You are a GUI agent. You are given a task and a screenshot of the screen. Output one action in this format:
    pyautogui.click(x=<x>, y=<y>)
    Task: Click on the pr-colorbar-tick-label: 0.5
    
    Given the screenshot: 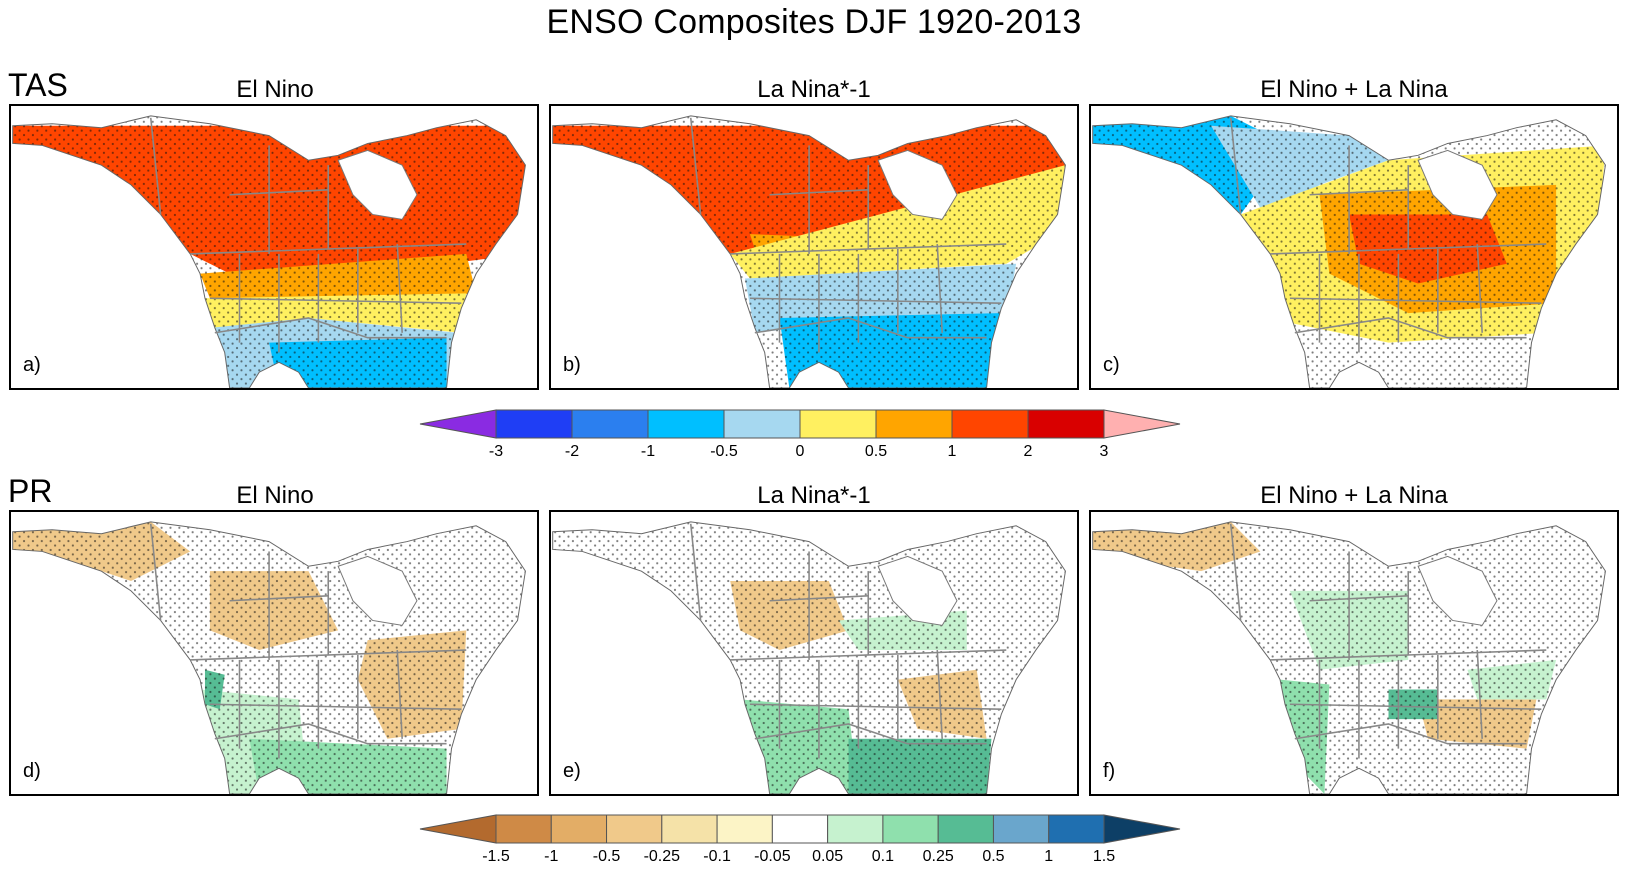 What is the action you would take?
    pyautogui.click(x=993, y=856)
    